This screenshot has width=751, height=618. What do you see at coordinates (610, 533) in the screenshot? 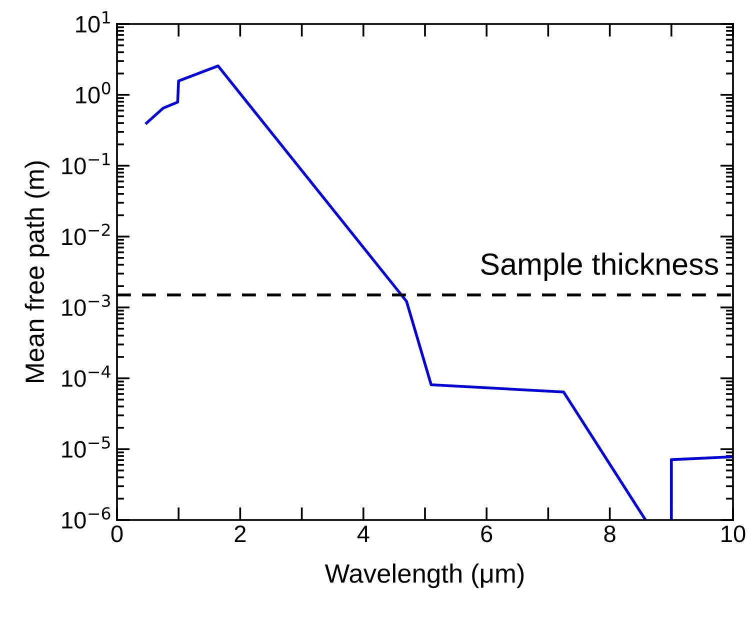
I see `x-tick-label: 8` at bounding box center [610, 533].